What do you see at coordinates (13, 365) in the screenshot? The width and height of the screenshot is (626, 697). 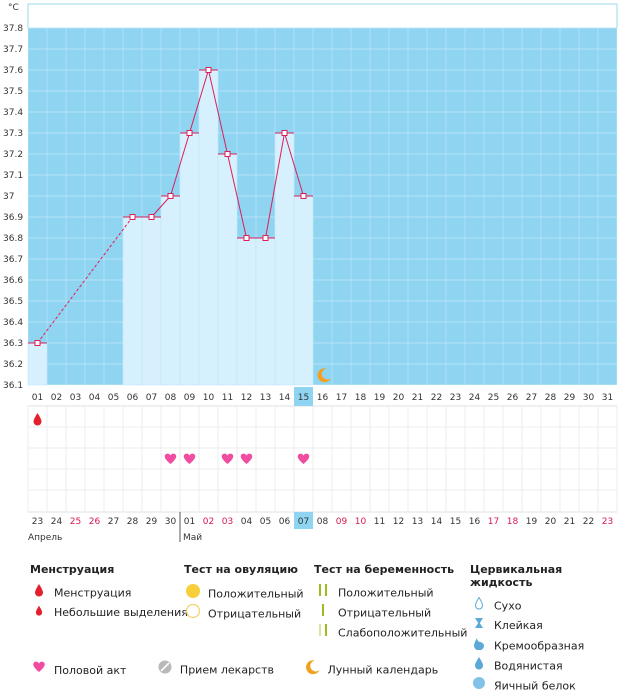 I see `y-tick-label: 36.2` at bounding box center [13, 365].